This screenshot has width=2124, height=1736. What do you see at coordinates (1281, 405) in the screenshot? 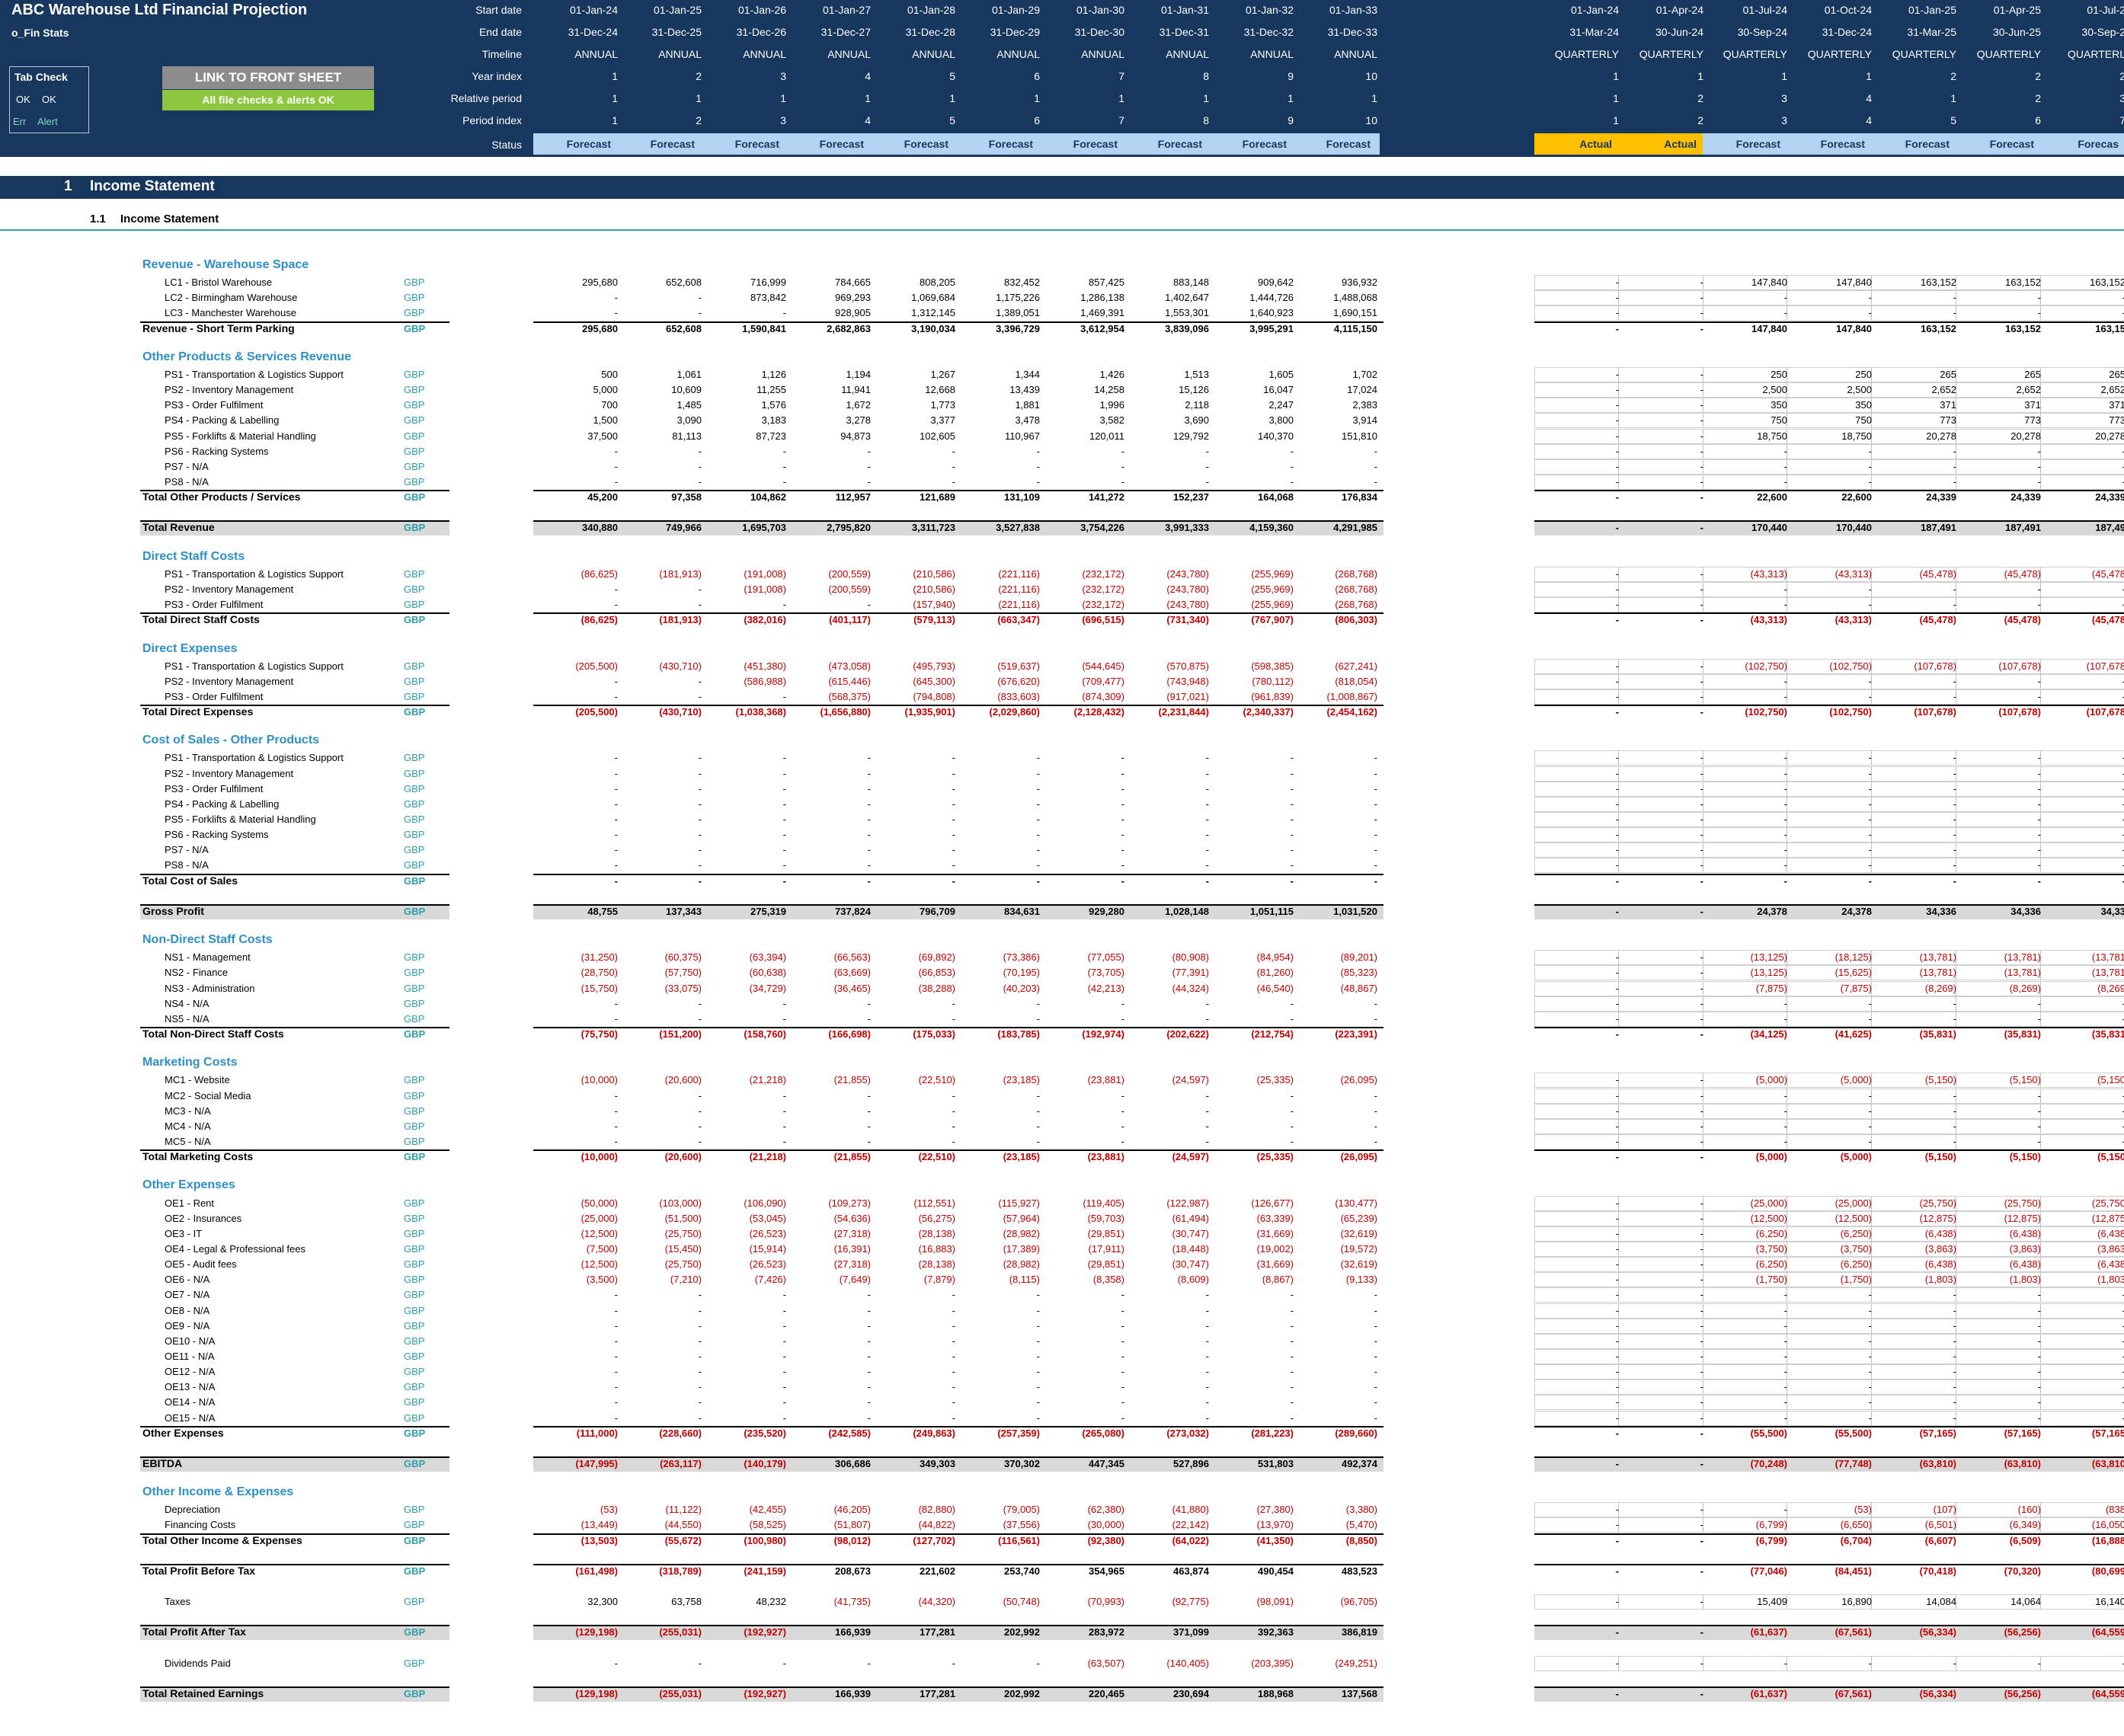
I see `annual-value-cell: 2,247` at bounding box center [1281, 405].